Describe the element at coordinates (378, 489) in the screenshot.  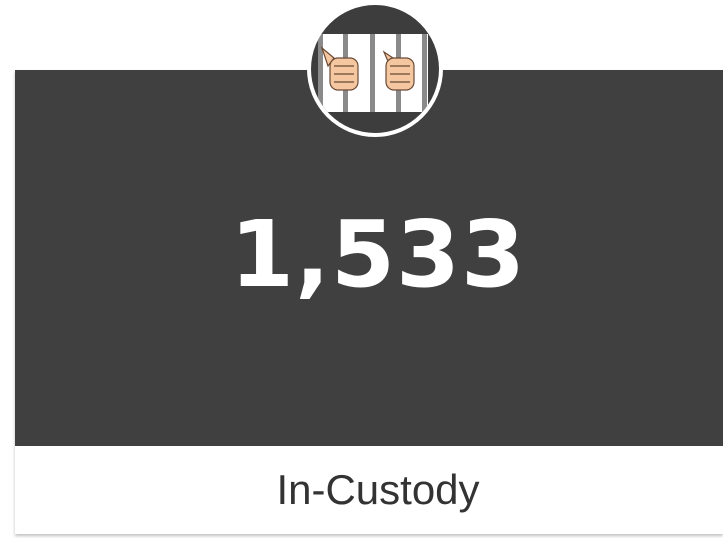
I see `kpi-label: In-Custody` at that location.